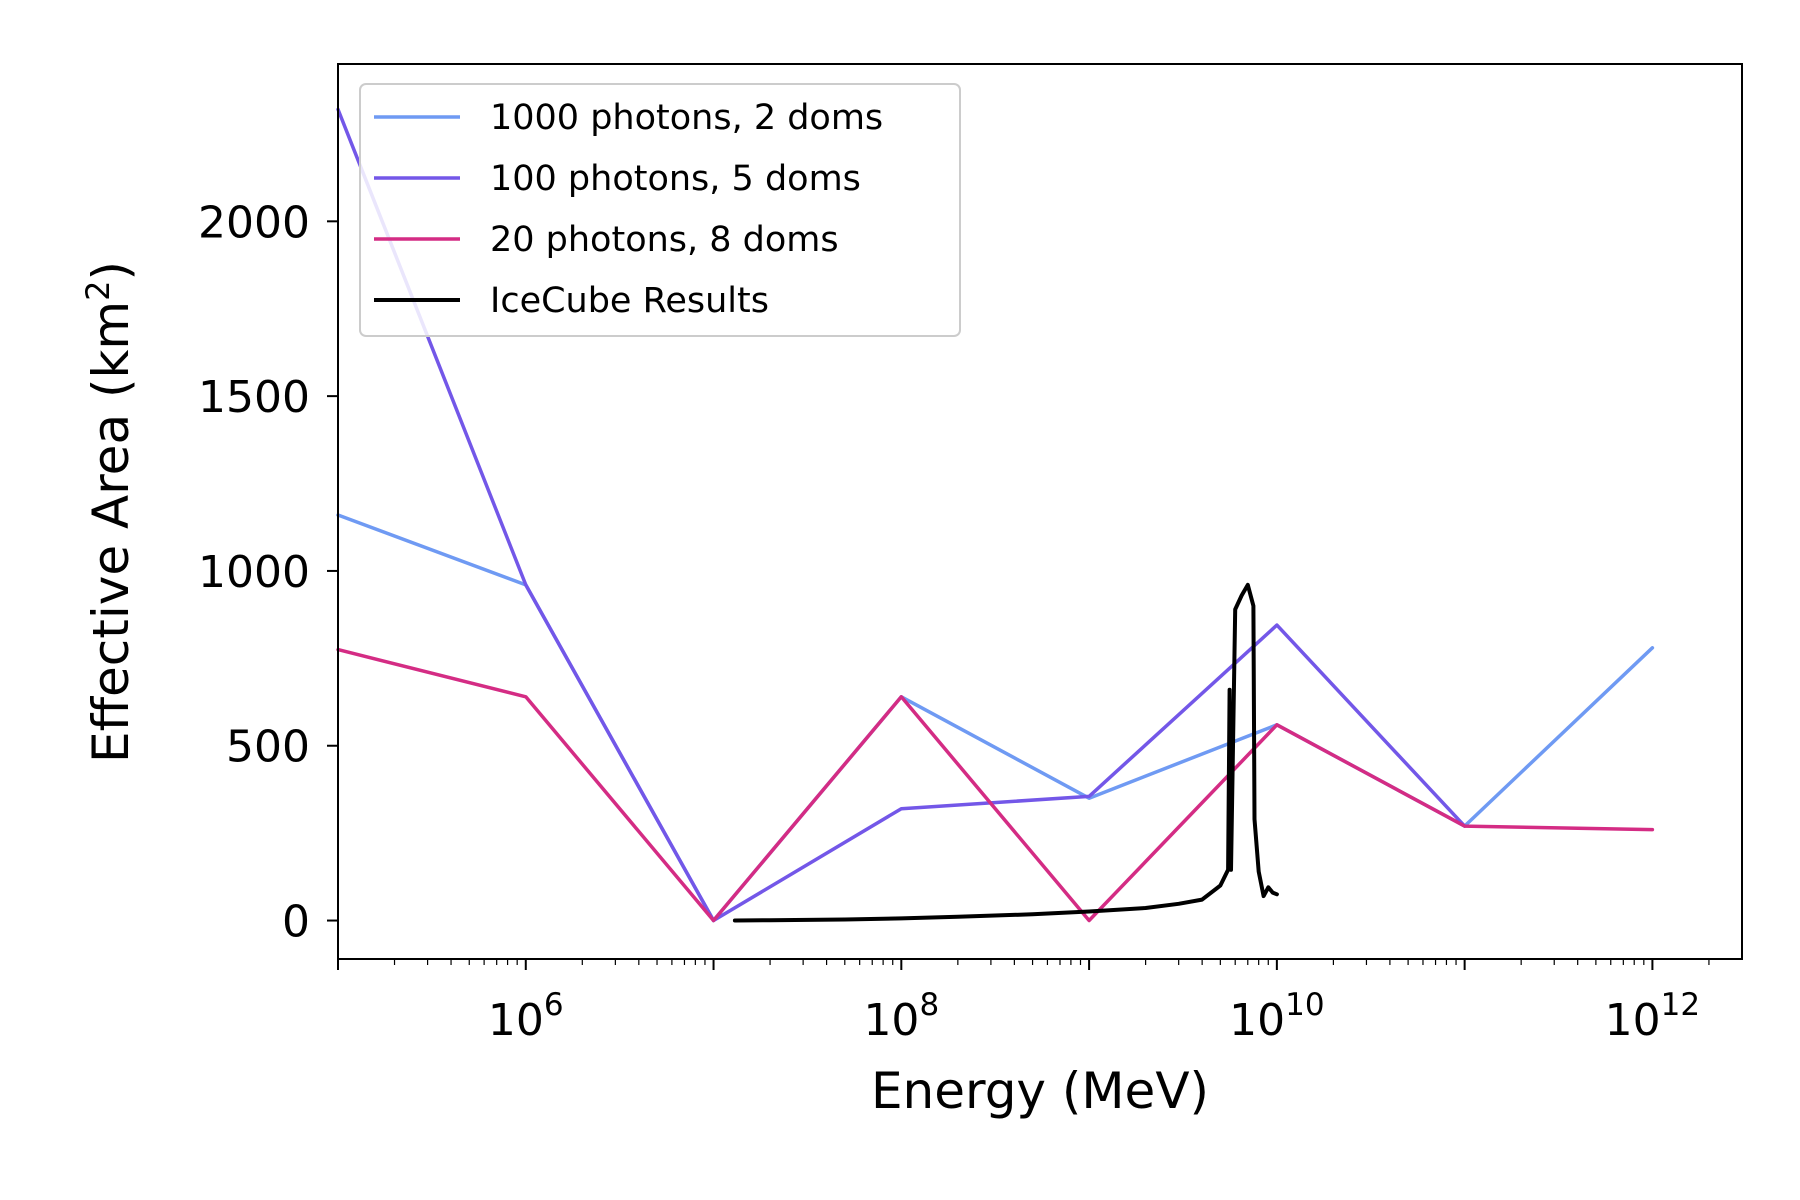 The image size is (1800, 1200). Describe the element at coordinates (111, 532) in the screenshot. I see `y-axis-label-main: Effective Area (km` at that location.